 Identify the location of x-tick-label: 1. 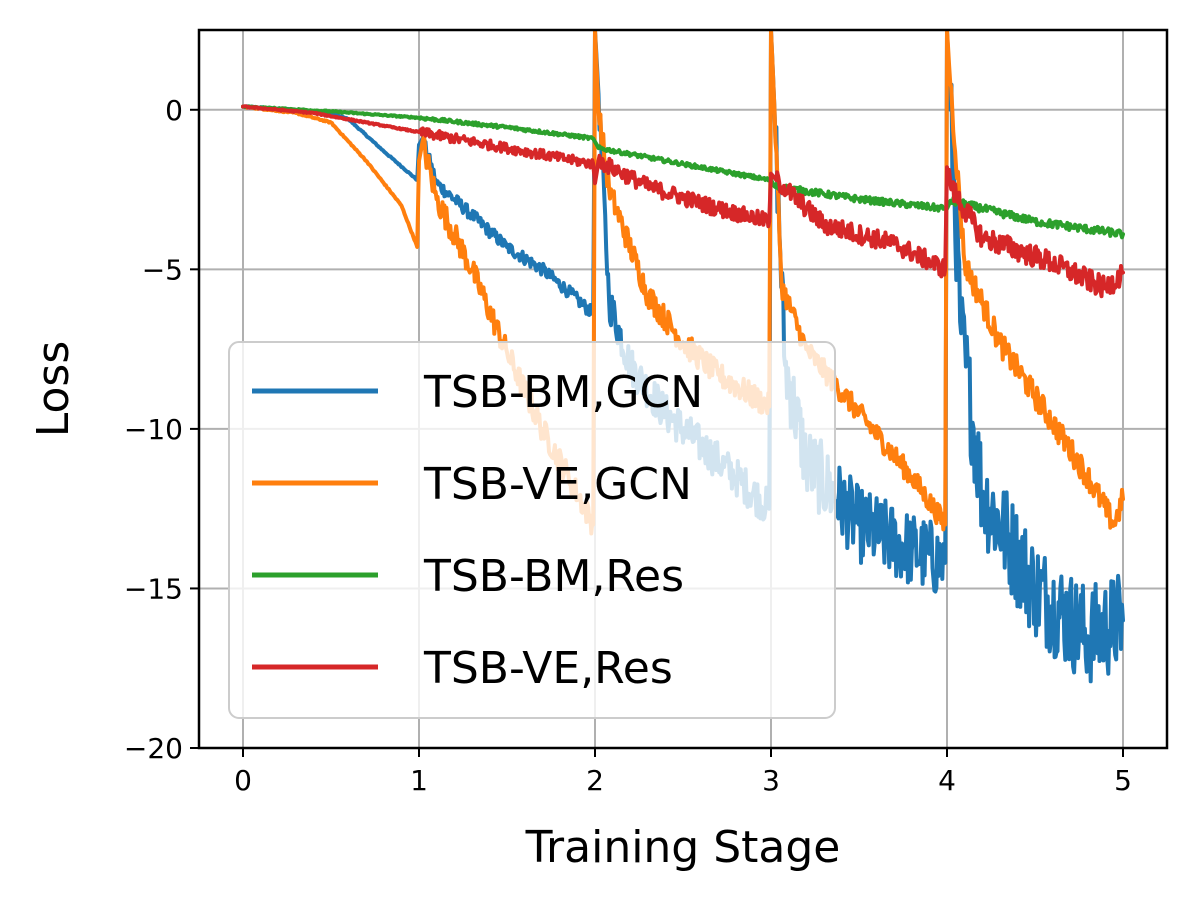
(419, 780).